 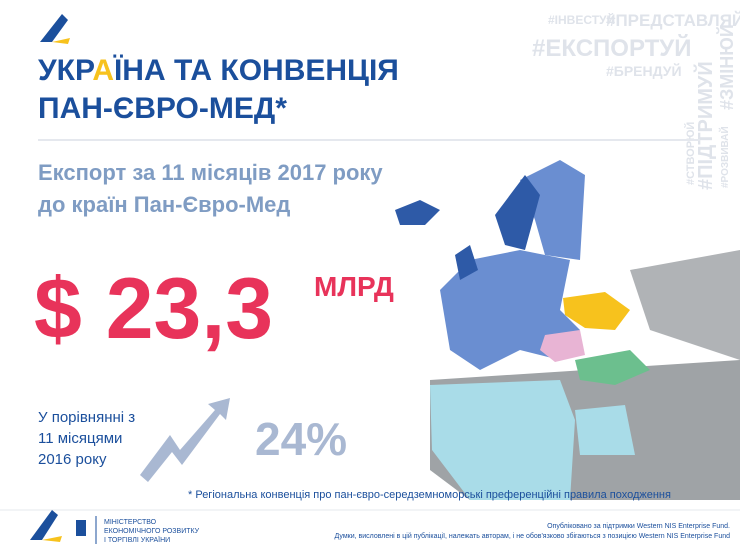 What do you see at coordinates (80, 438) in the screenshot?
I see `comparison: 11 місяцями` at bounding box center [80, 438].